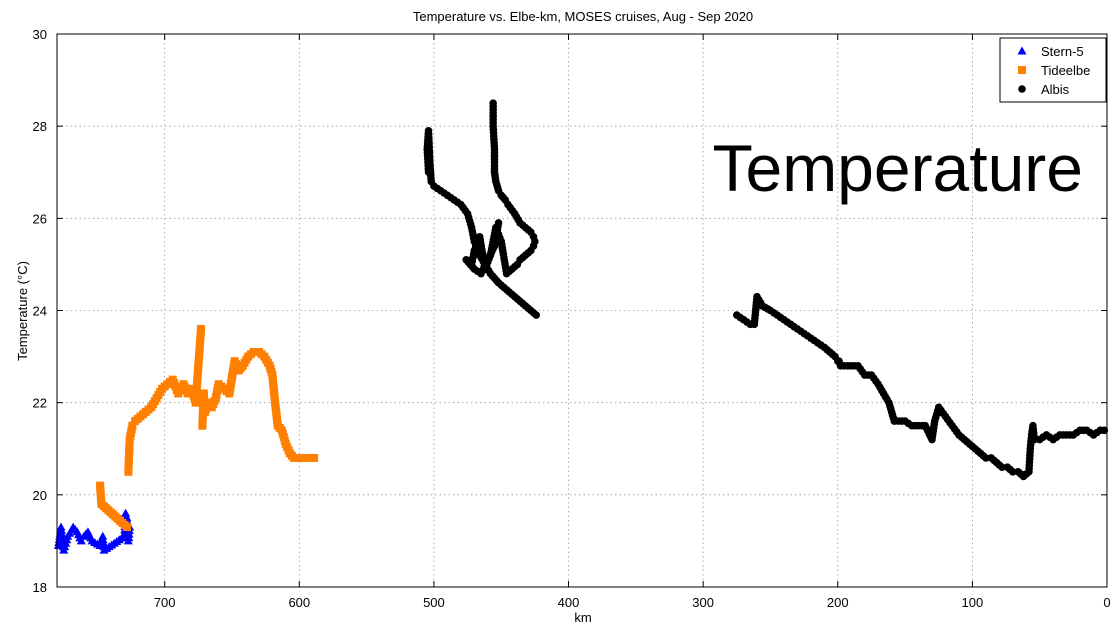 The height and width of the screenshot is (626, 1116). Describe the element at coordinates (40, 218) in the screenshot. I see `y-tick-label: 26` at that location.